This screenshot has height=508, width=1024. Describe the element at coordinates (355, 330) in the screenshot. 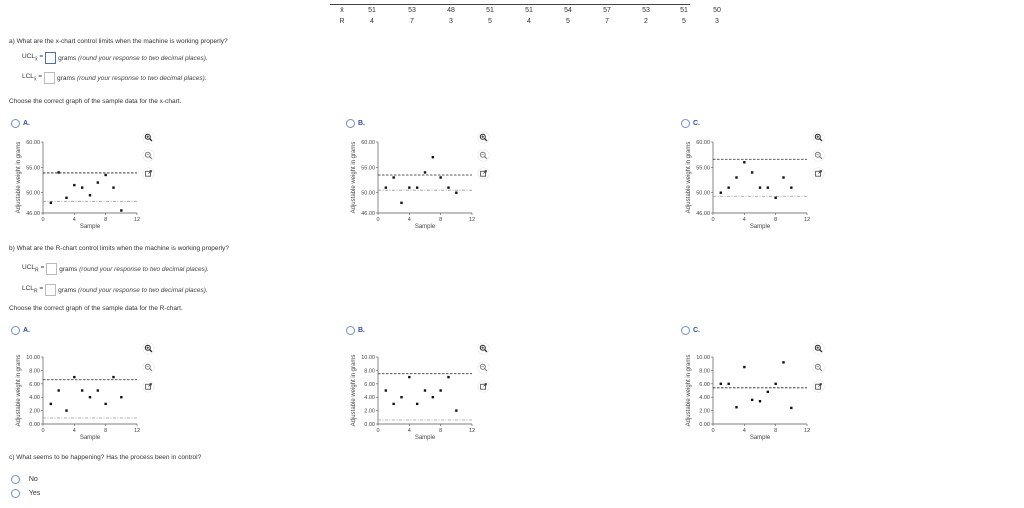

I see `option-radio-r-B: B.` at that location.